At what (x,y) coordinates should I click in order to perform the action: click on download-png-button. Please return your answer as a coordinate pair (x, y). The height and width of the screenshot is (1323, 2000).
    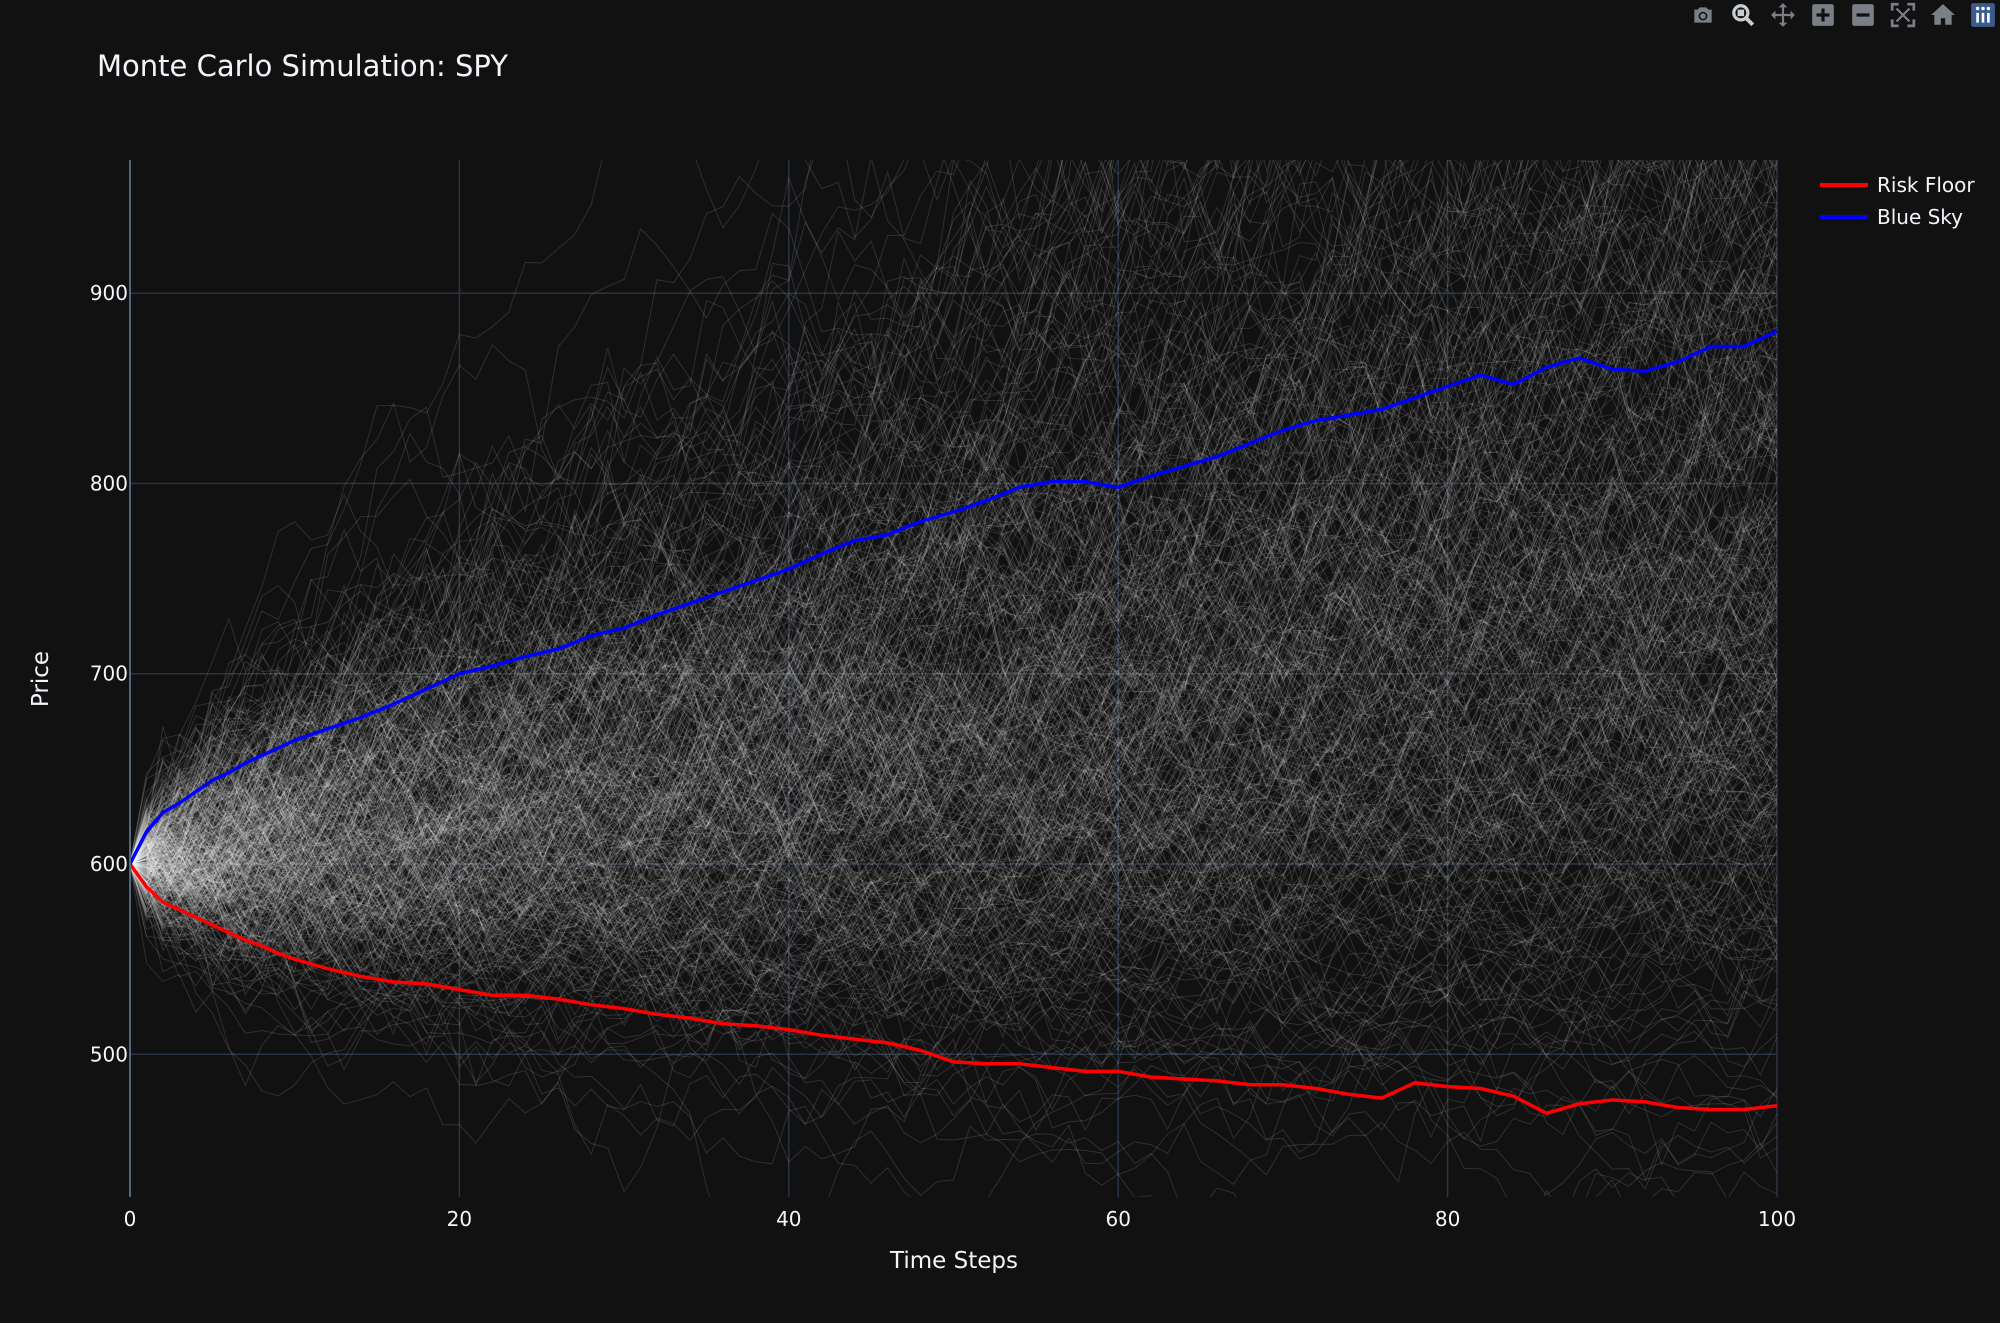
    Looking at the image, I should click on (1703, 15).